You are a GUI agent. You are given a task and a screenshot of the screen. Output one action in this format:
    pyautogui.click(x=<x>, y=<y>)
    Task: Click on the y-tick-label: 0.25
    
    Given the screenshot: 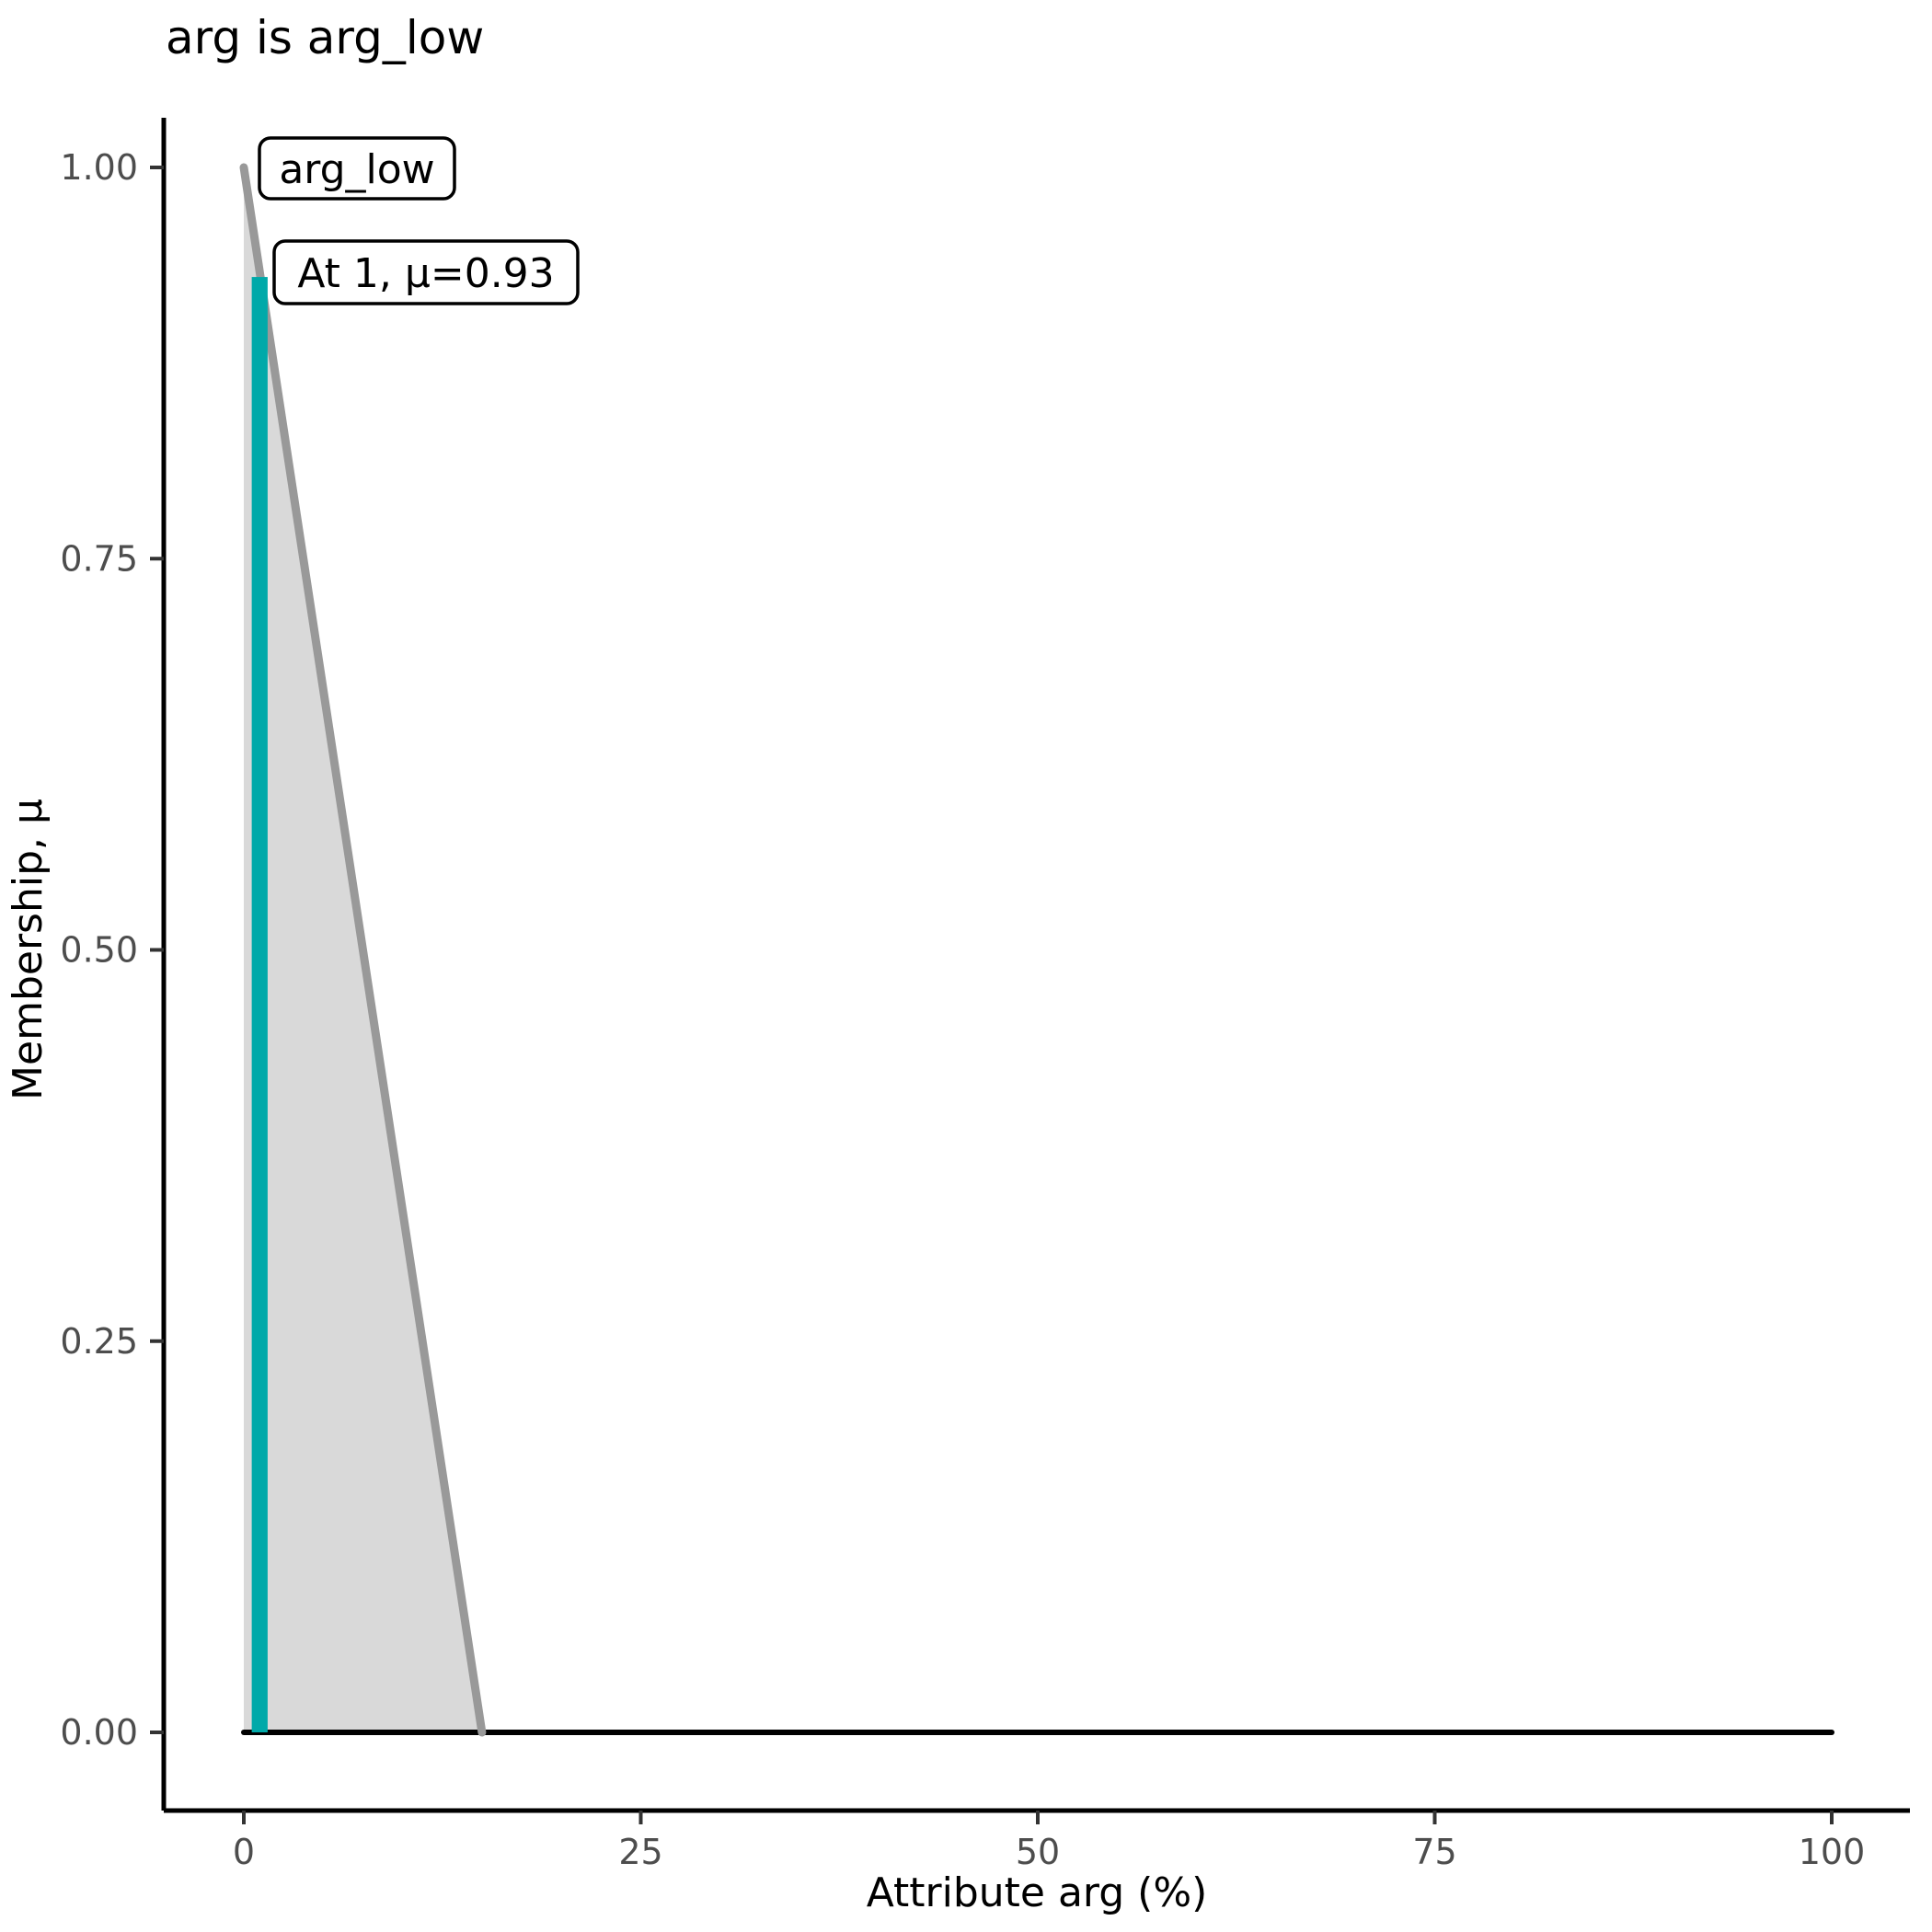 What is the action you would take?
    pyautogui.click(x=99, y=1341)
    